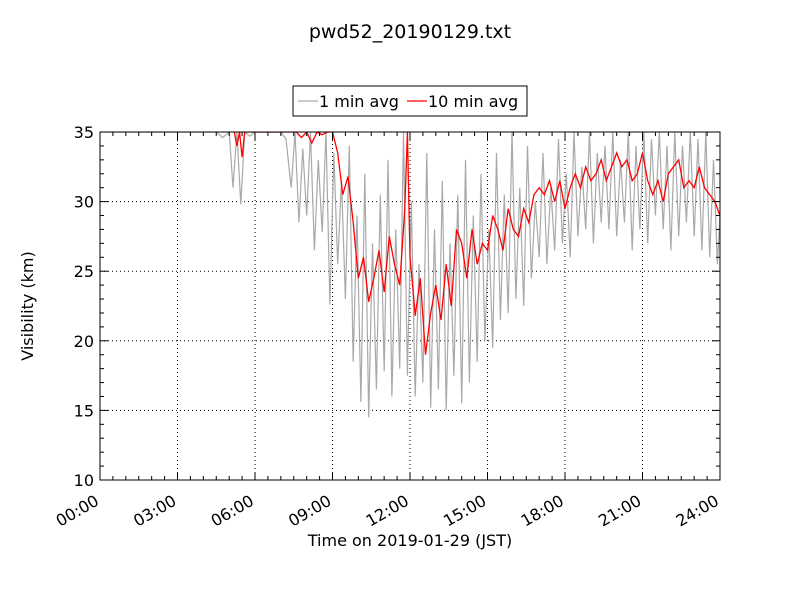 The width and height of the screenshot is (800, 600). What do you see at coordinates (27, 305) in the screenshot?
I see `y-axis-label: Visibility (km)` at bounding box center [27, 305].